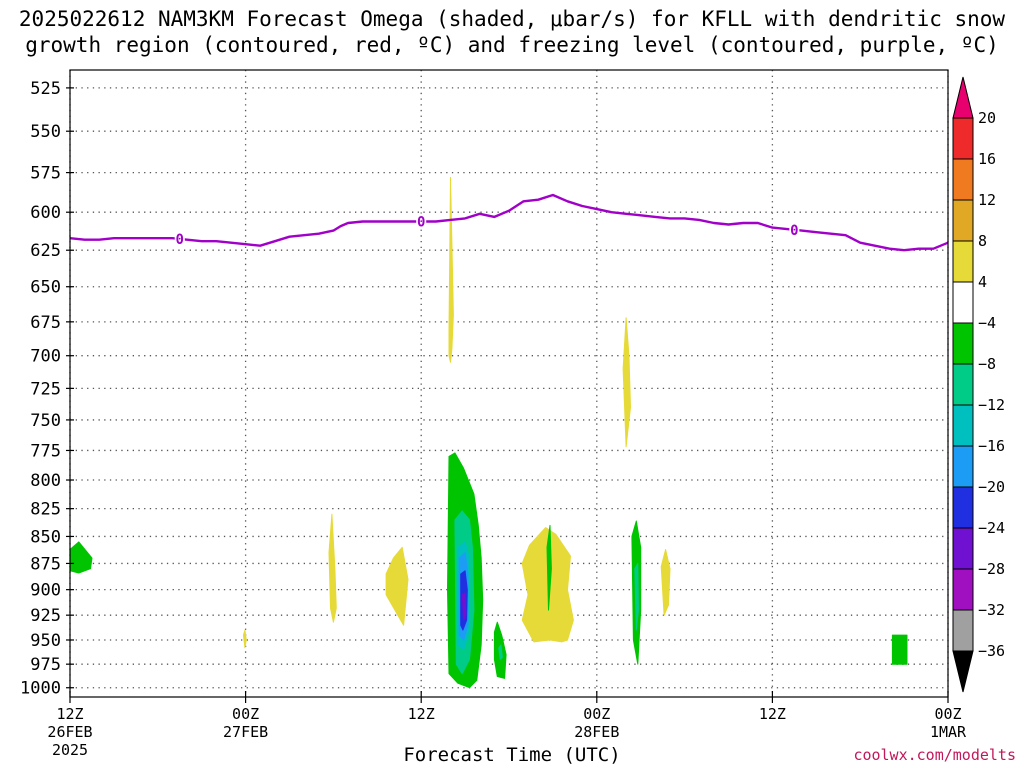 The width and height of the screenshot is (1024, 768). What do you see at coordinates (45, 251) in the screenshot?
I see `y-tick-label: 625` at bounding box center [45, 251].